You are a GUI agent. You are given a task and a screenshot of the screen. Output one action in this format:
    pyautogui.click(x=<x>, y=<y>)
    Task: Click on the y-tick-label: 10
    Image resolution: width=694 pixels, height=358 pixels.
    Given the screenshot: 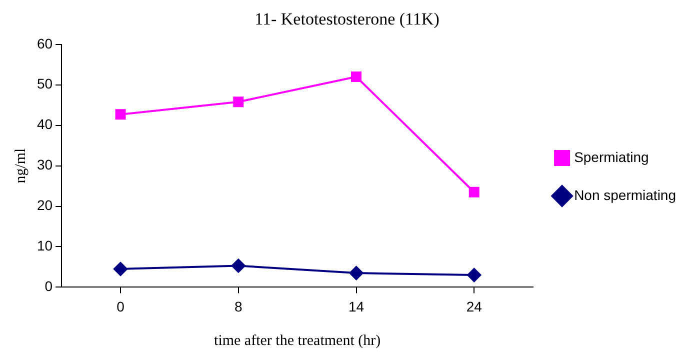 What is the action you would take?
    pyautogui.click(x=44, y=246)
    